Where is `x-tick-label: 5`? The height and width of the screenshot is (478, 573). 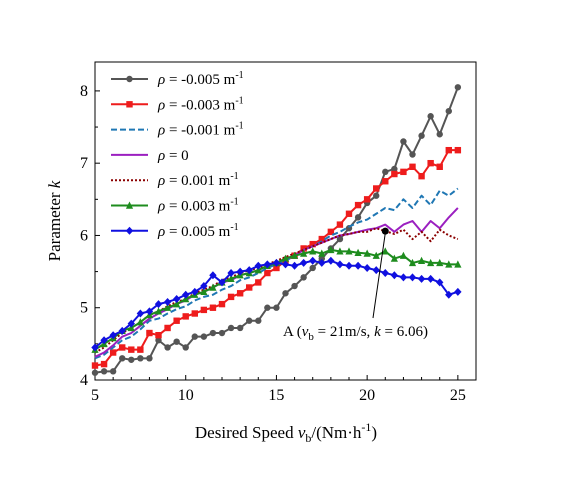
x-tick-label: 5 is located at coordinates (95, 395).